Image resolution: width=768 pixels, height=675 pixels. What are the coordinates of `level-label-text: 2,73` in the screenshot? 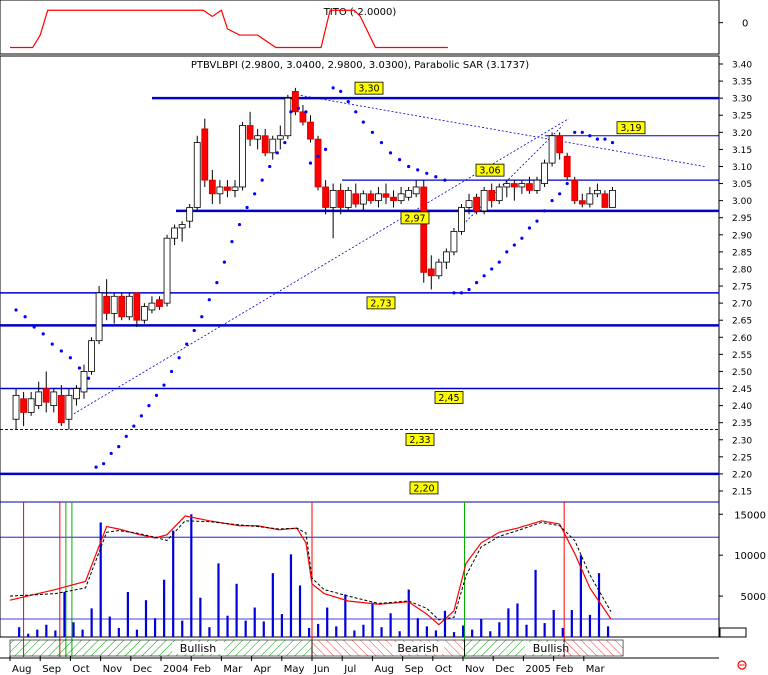 It's located at (380, 303).